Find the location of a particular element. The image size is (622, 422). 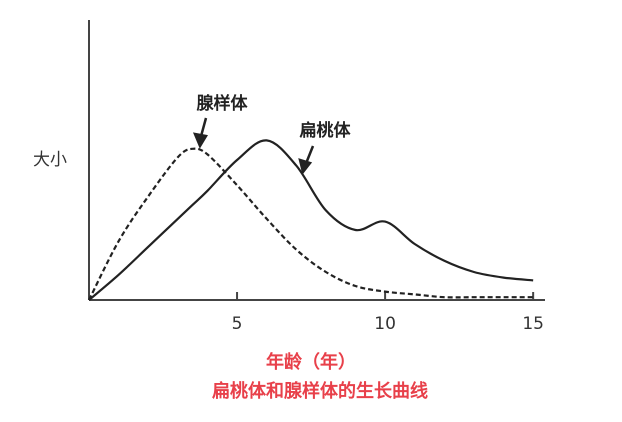

x-tick-label: 10 is located at coordinates (385, 324).